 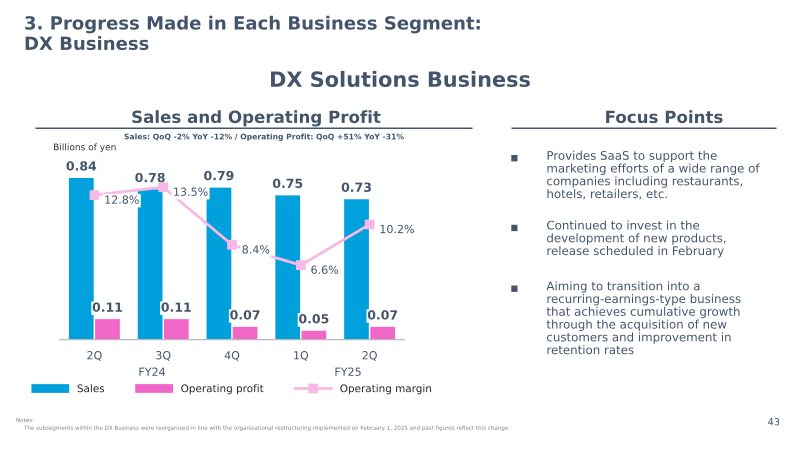 What do you see at coordinates (122, 199) in the screenshot?
I see `data-label: 12.8%` at bounding box center [122, 199].